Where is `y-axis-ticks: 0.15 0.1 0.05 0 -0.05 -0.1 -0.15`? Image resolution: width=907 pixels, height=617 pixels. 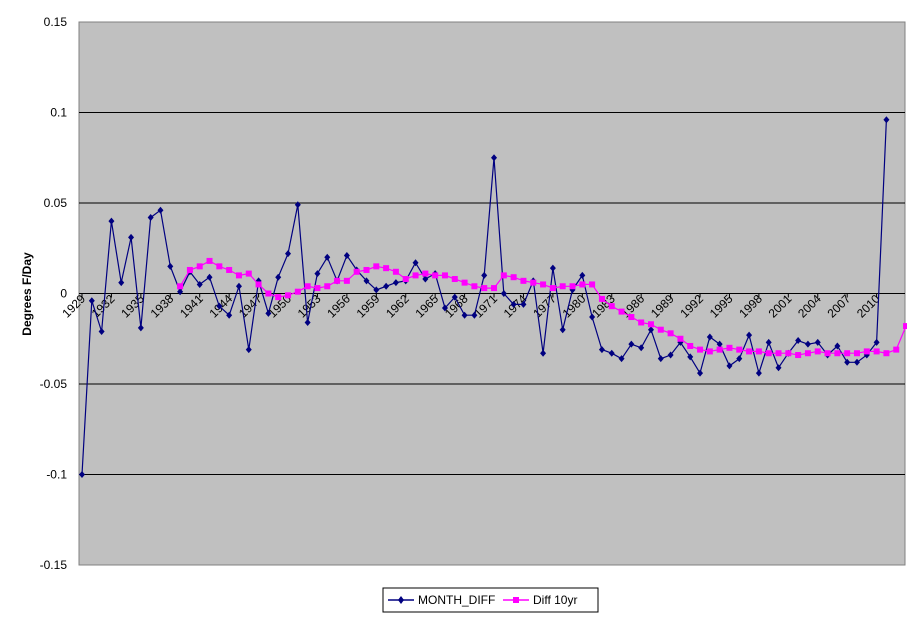
y-axis-ticks: 0.15 0.1 0.05 0 -0.05 -0.1 -0.15 is located at coordinates (54, 293).